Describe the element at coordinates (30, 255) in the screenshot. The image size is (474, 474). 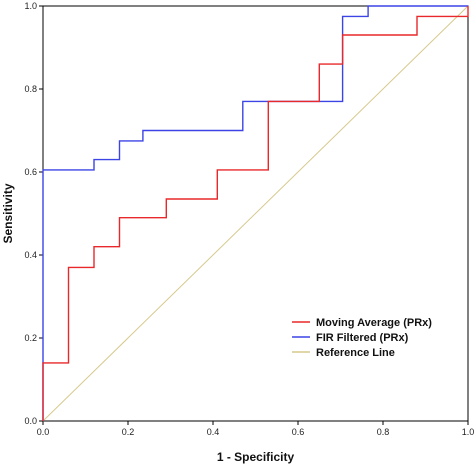
I see `y-tick-label: 0.4` at that location.